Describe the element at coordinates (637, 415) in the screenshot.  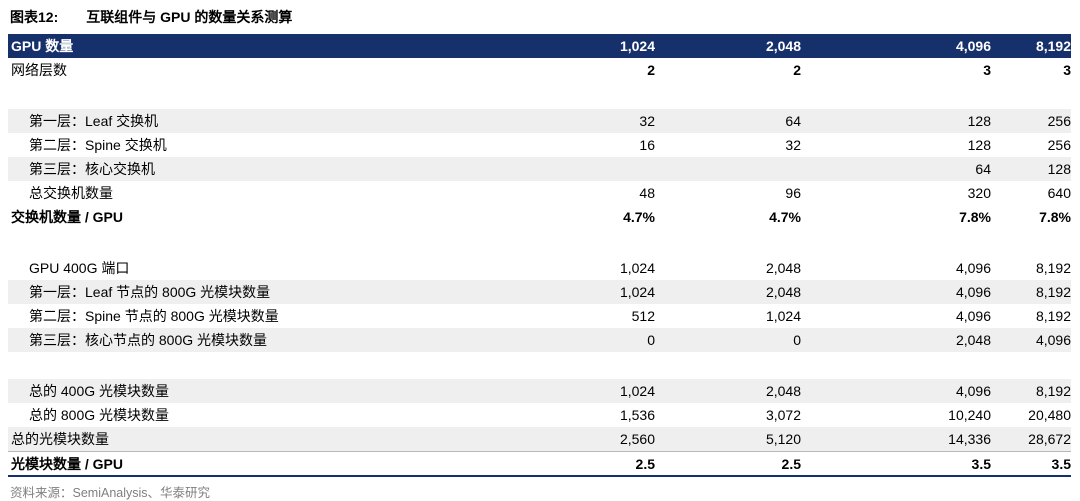
I see `row-value: 1,536` at that location.